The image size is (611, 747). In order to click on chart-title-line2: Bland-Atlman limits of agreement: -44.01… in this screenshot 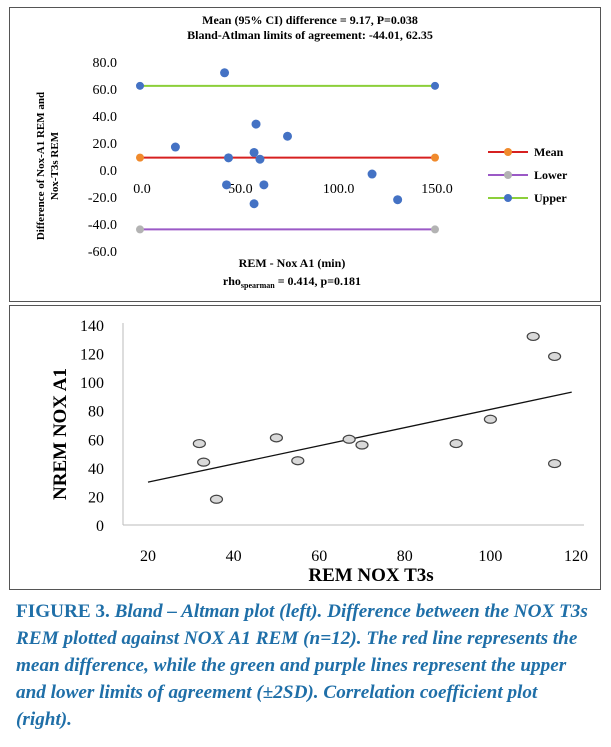, I will do `click(310, 35)`.